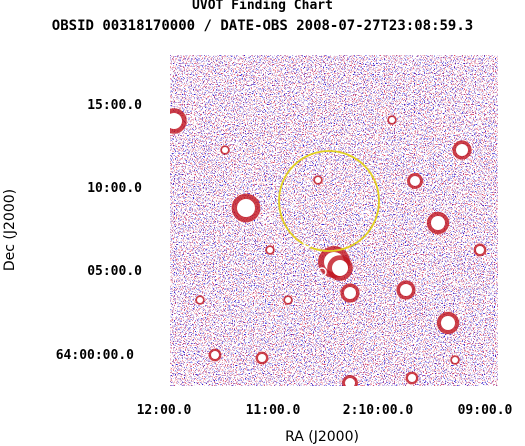  I want to click on y-axis-label: Dec (J2000), so click(10, 230).